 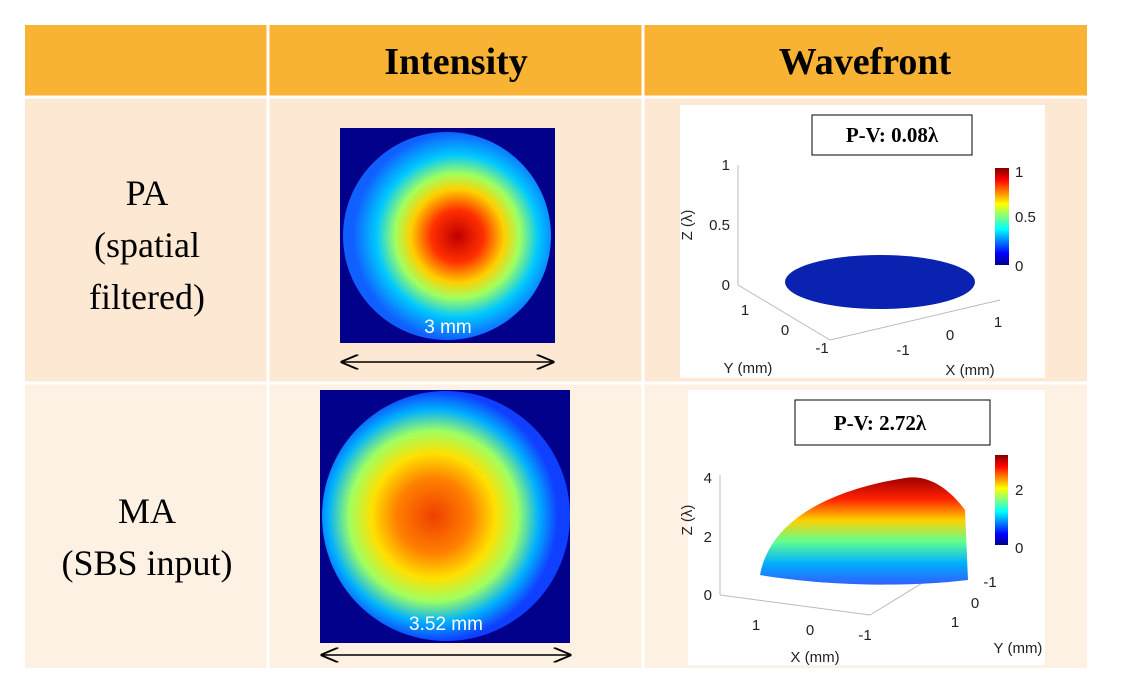 What do you see at coordinates (1019, 172) in the screenshot?
I see `colorbar-tick-label: 1` at bounding box center [1019, 172].